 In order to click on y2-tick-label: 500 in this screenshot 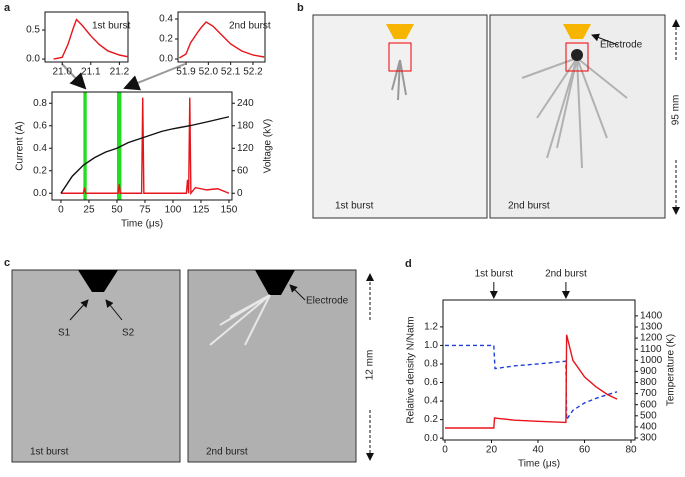, I will do `click(648, 415)`.